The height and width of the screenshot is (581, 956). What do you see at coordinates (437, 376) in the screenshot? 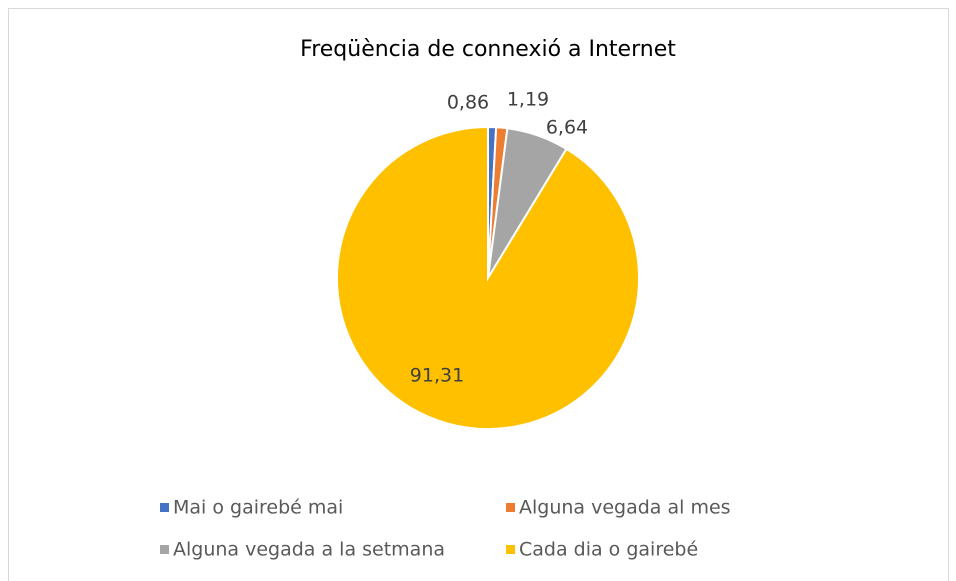
I see `data-label: 91,31` at bounding box center [437, 376].